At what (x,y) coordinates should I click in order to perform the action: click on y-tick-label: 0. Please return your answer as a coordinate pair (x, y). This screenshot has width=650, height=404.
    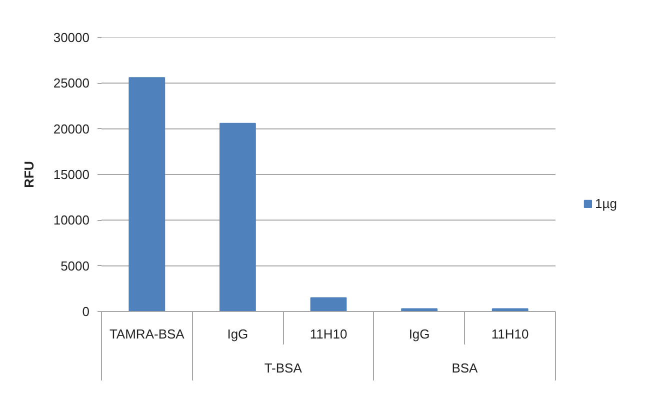
    Looking at the image, I should click on (86, 311).